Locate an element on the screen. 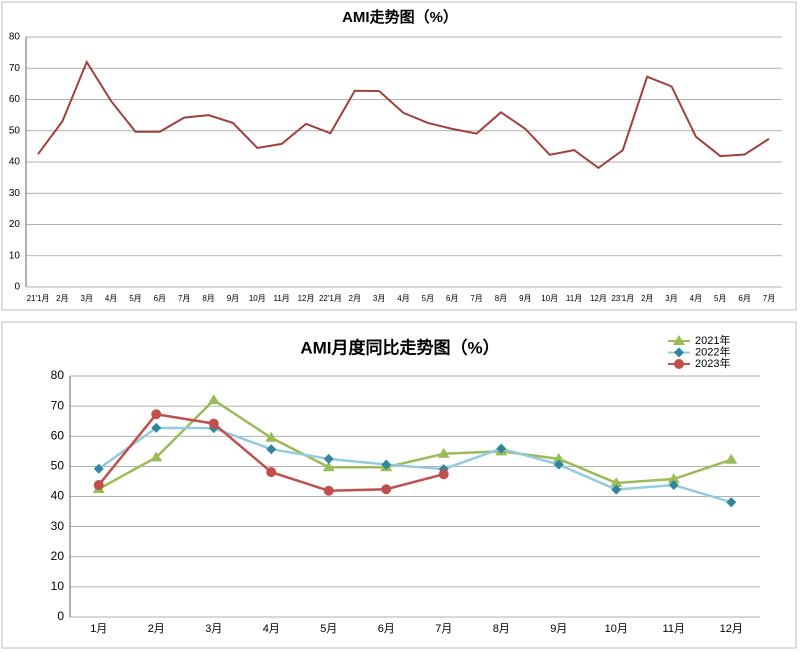 The height and width of the screenshot is (652, 800). legend-label: 2023年 is located at coordinates (712, 363).